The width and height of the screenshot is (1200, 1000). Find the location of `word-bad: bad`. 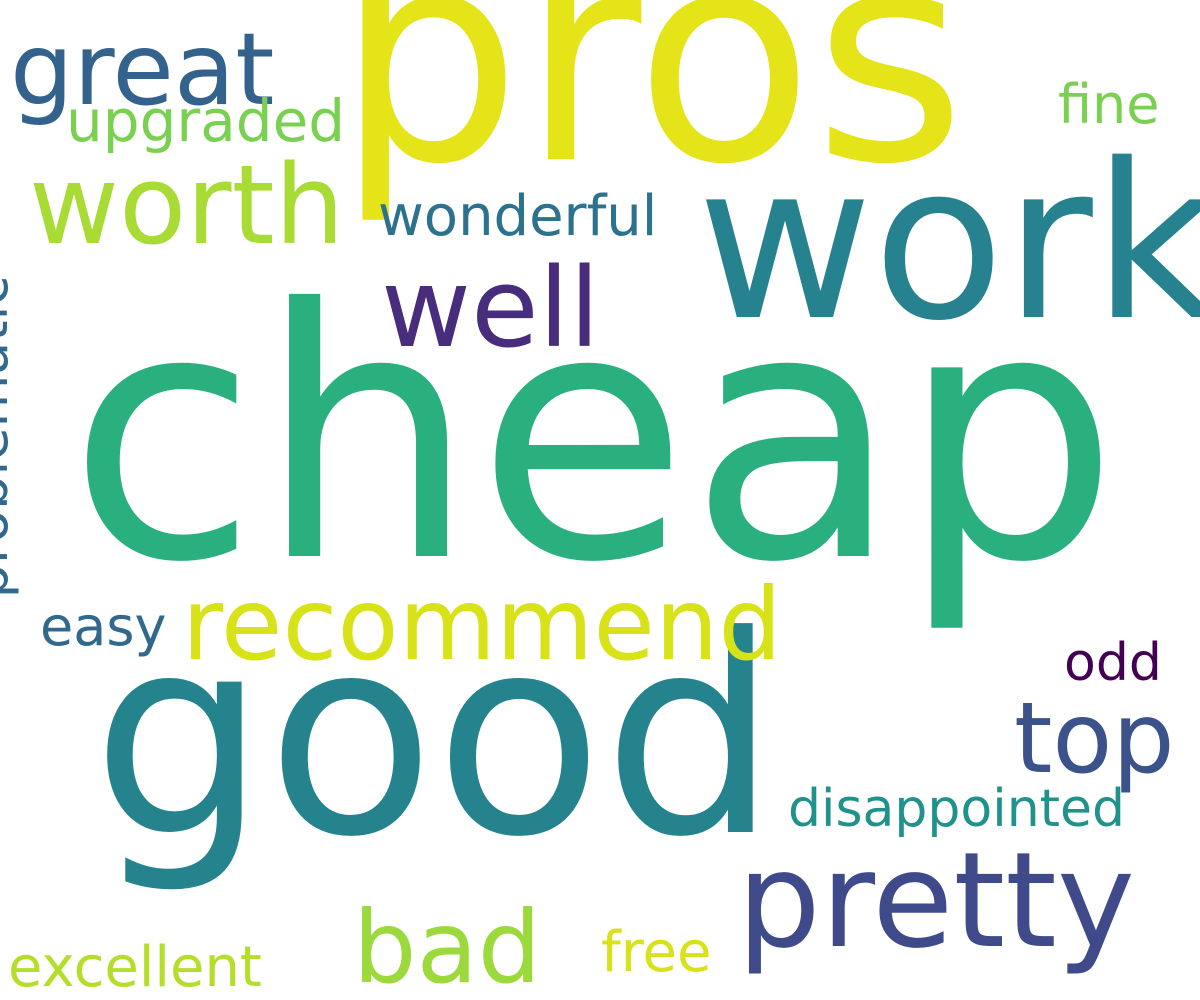

word-bad: bad is located at coordinates (447, 944).